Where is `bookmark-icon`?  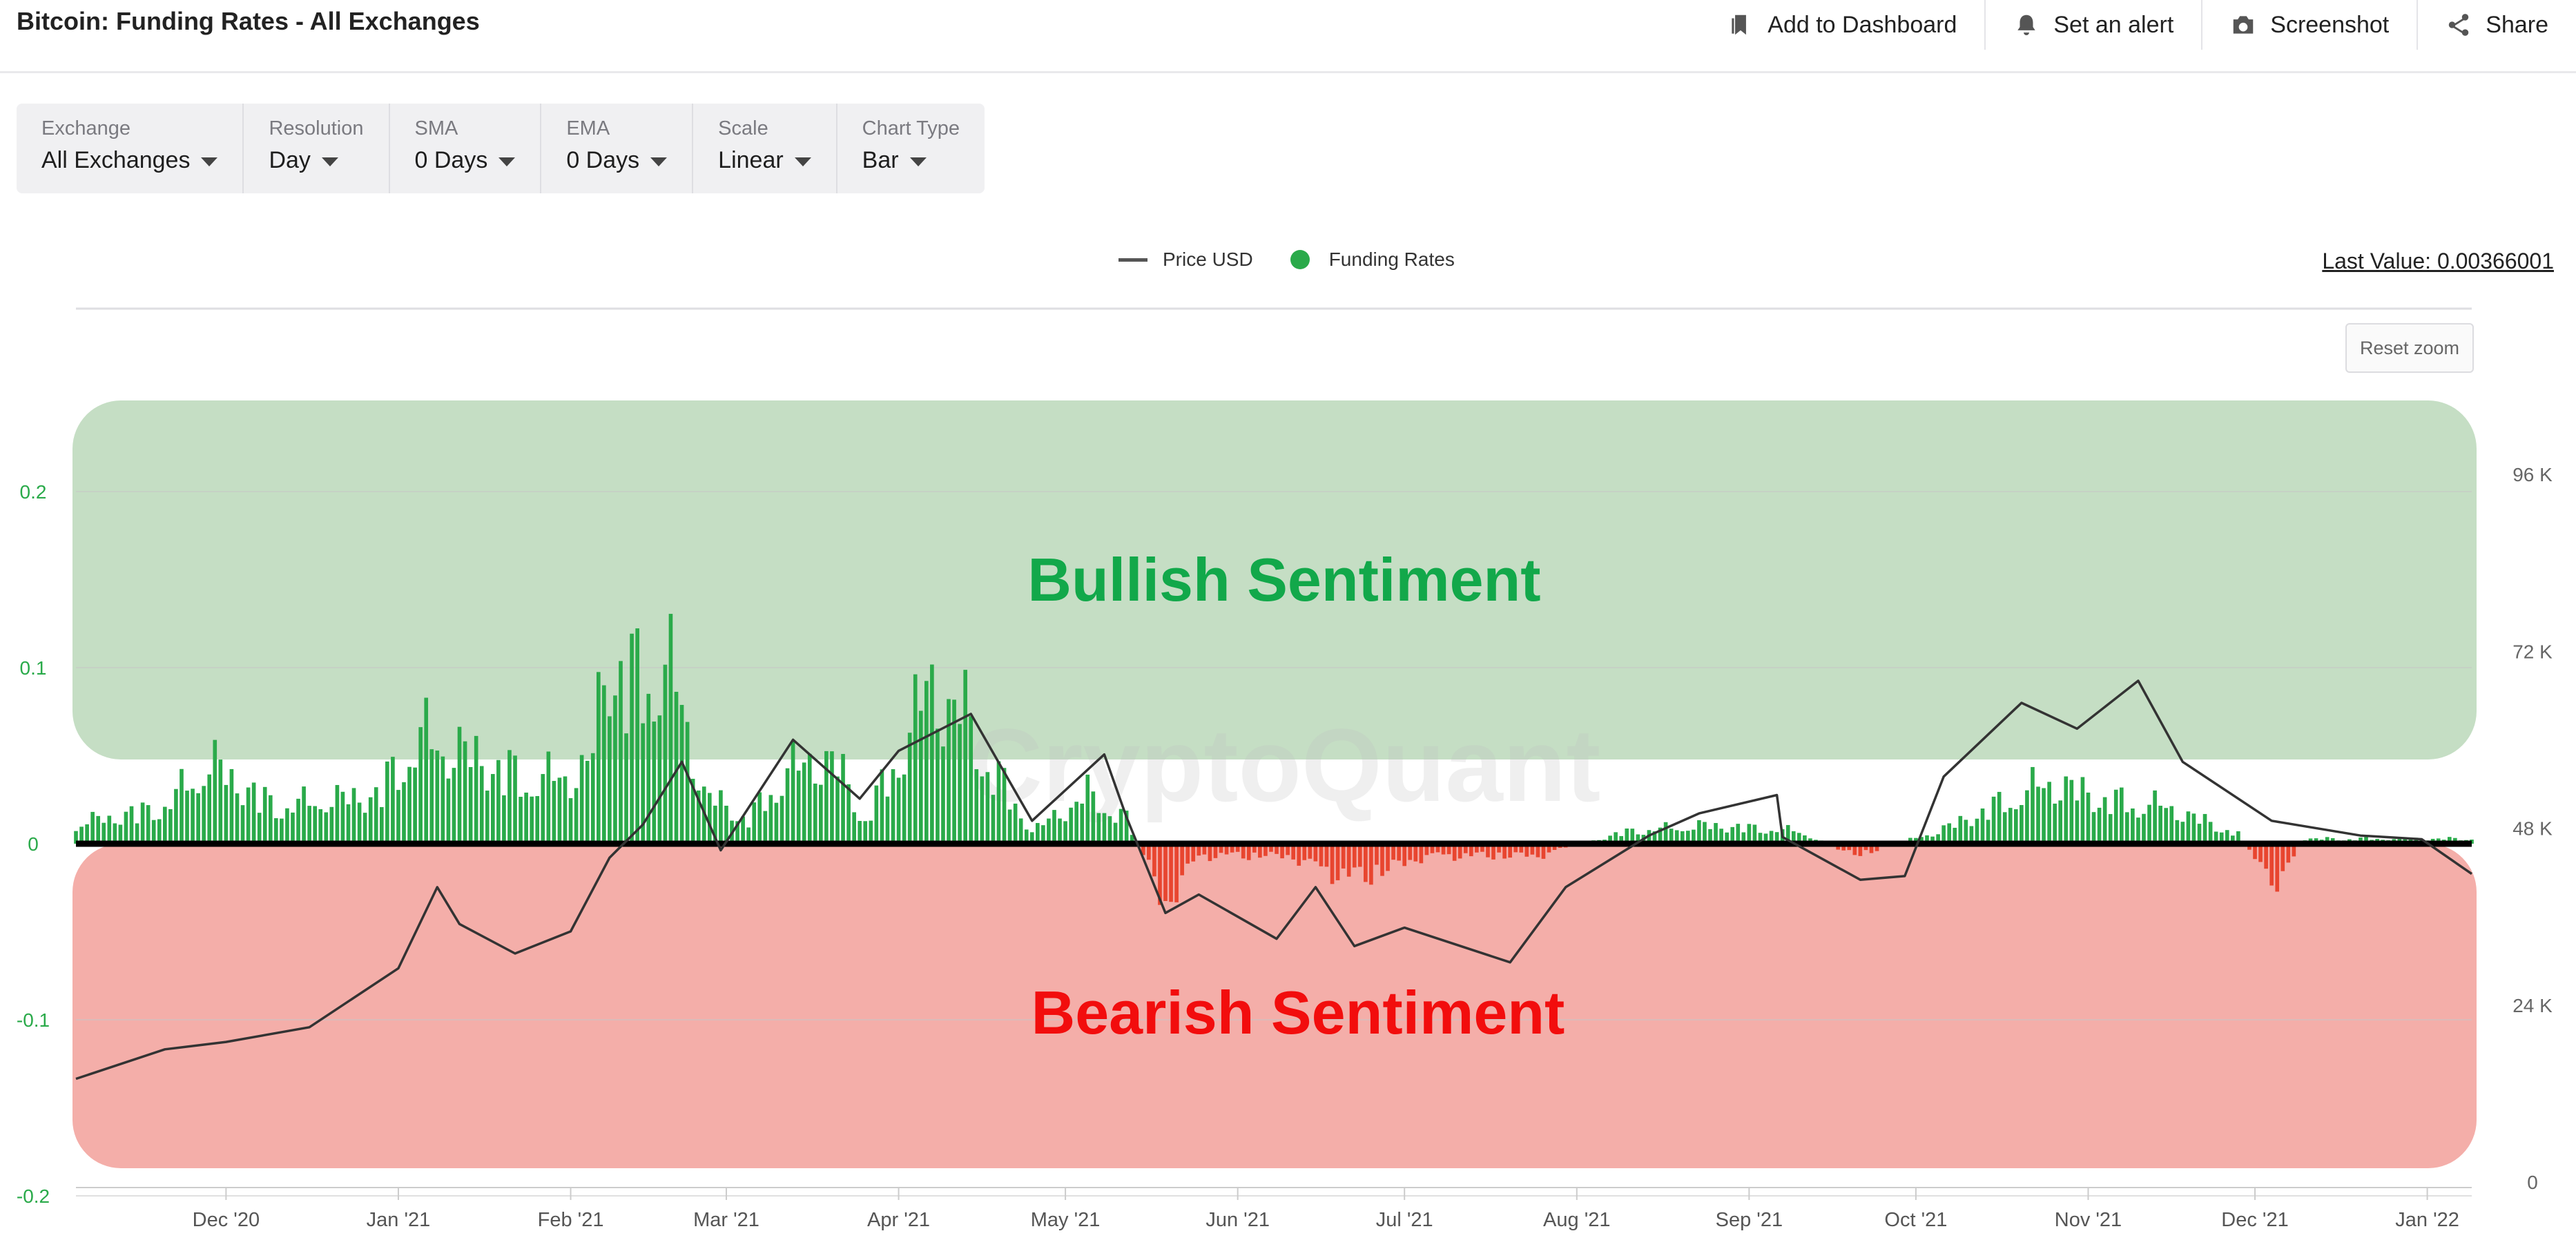
bookmark-icon is located at coordinates (1740, 24).